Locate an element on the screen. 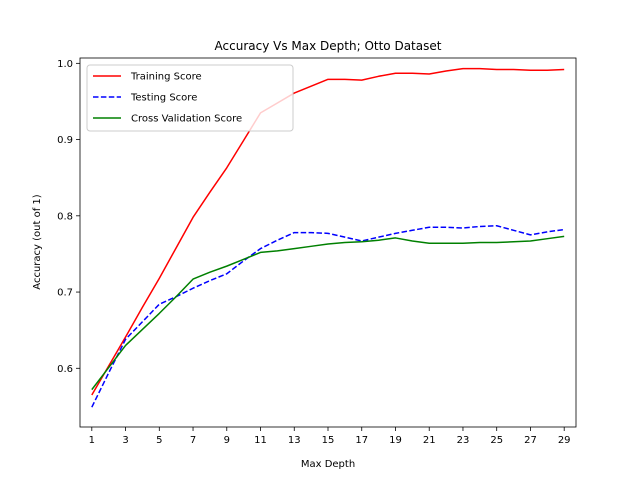 The height and width of the screenshot is (480, 640). y-tick-label: 1.0 is located at coordinates (65, 64).